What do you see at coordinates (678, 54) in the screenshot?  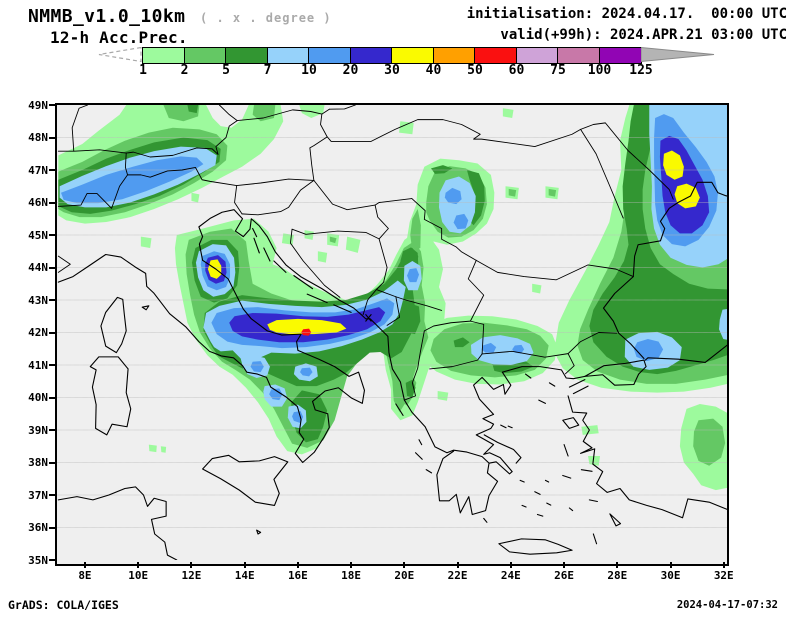 I see `colorbar-above-arrow` at bounding box center [678, 54].